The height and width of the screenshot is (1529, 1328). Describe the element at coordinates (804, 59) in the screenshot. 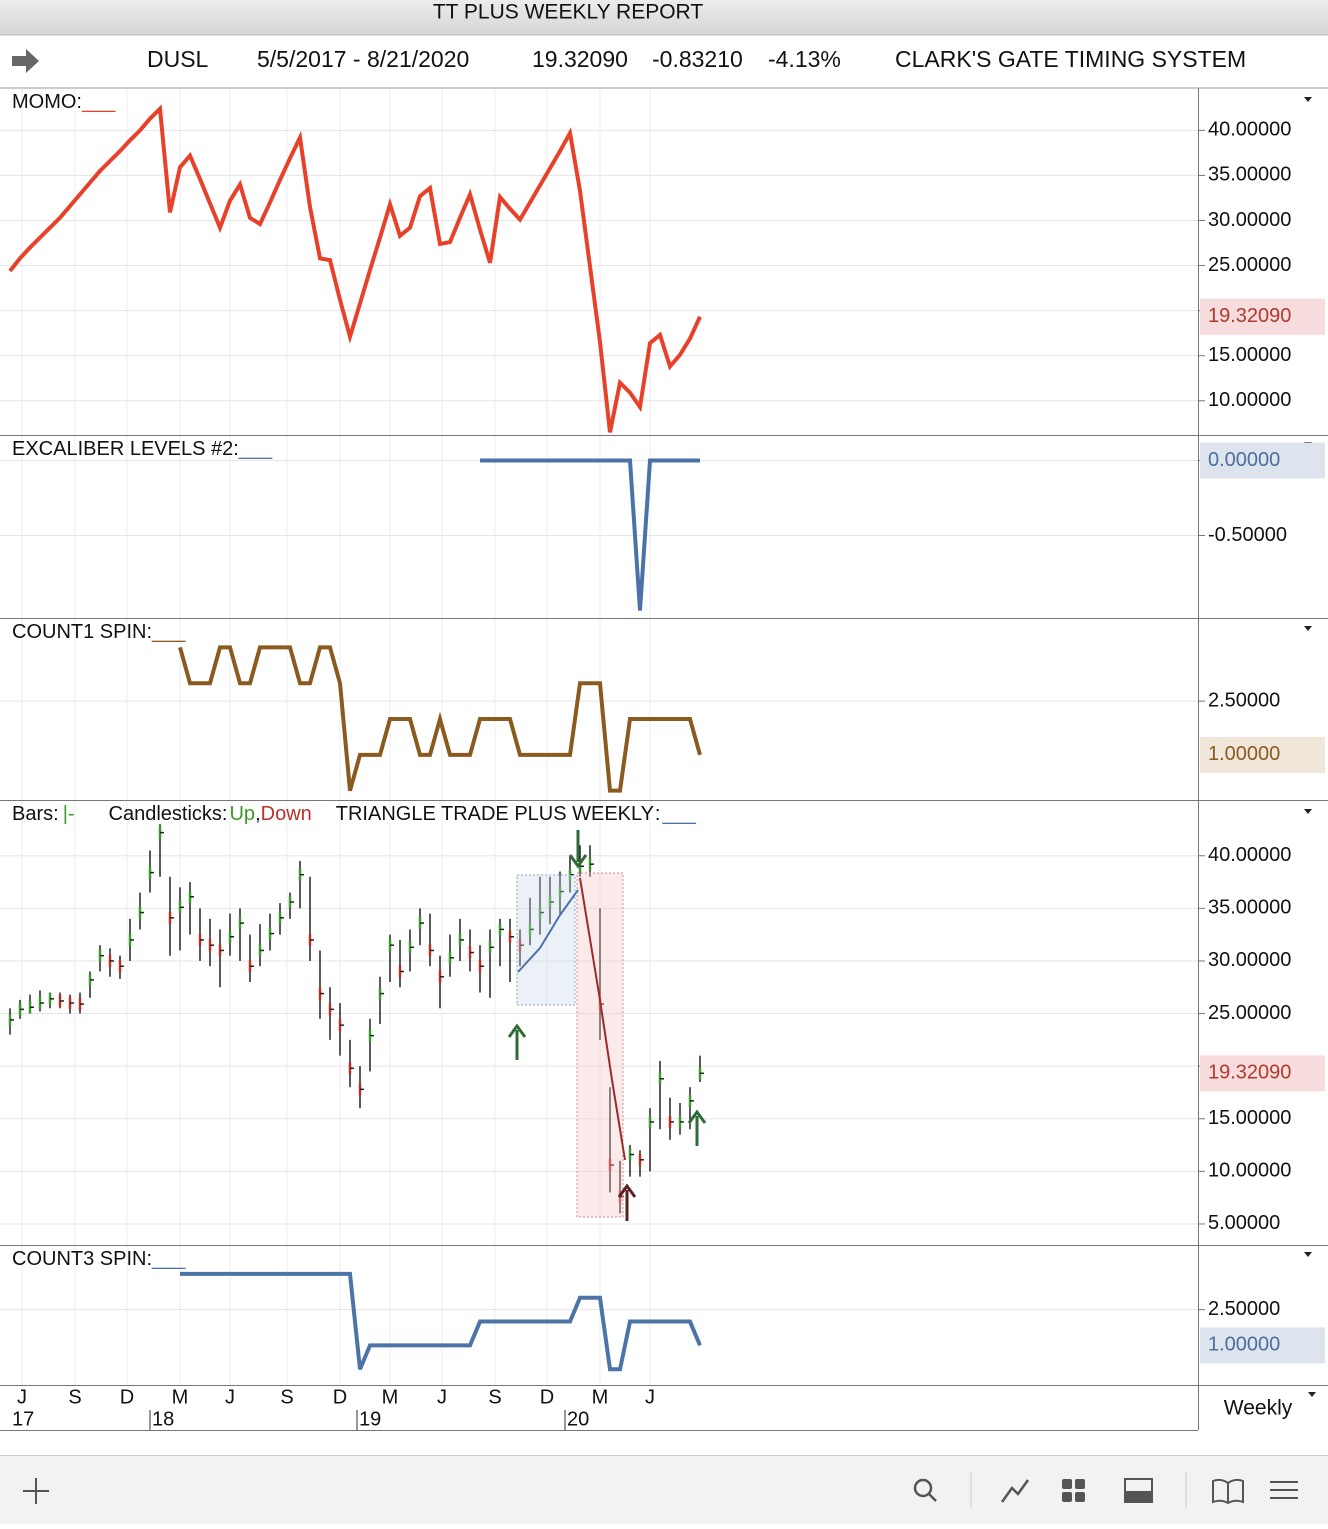

I see `percent-change: -4.13%` at that location.